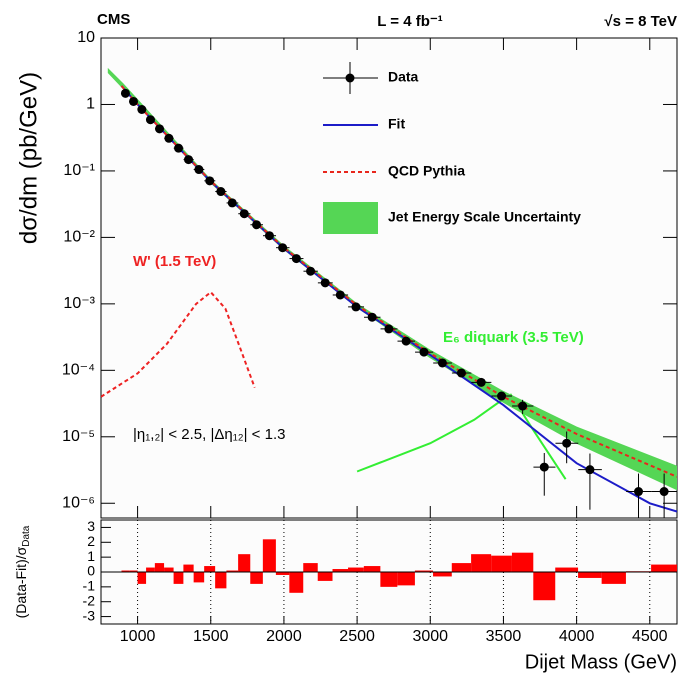 This screenshot has height=685, width=686. Describe the element at coordinates (91, 541) in the screenshot. I see `y-tick-label: 2` at that location.